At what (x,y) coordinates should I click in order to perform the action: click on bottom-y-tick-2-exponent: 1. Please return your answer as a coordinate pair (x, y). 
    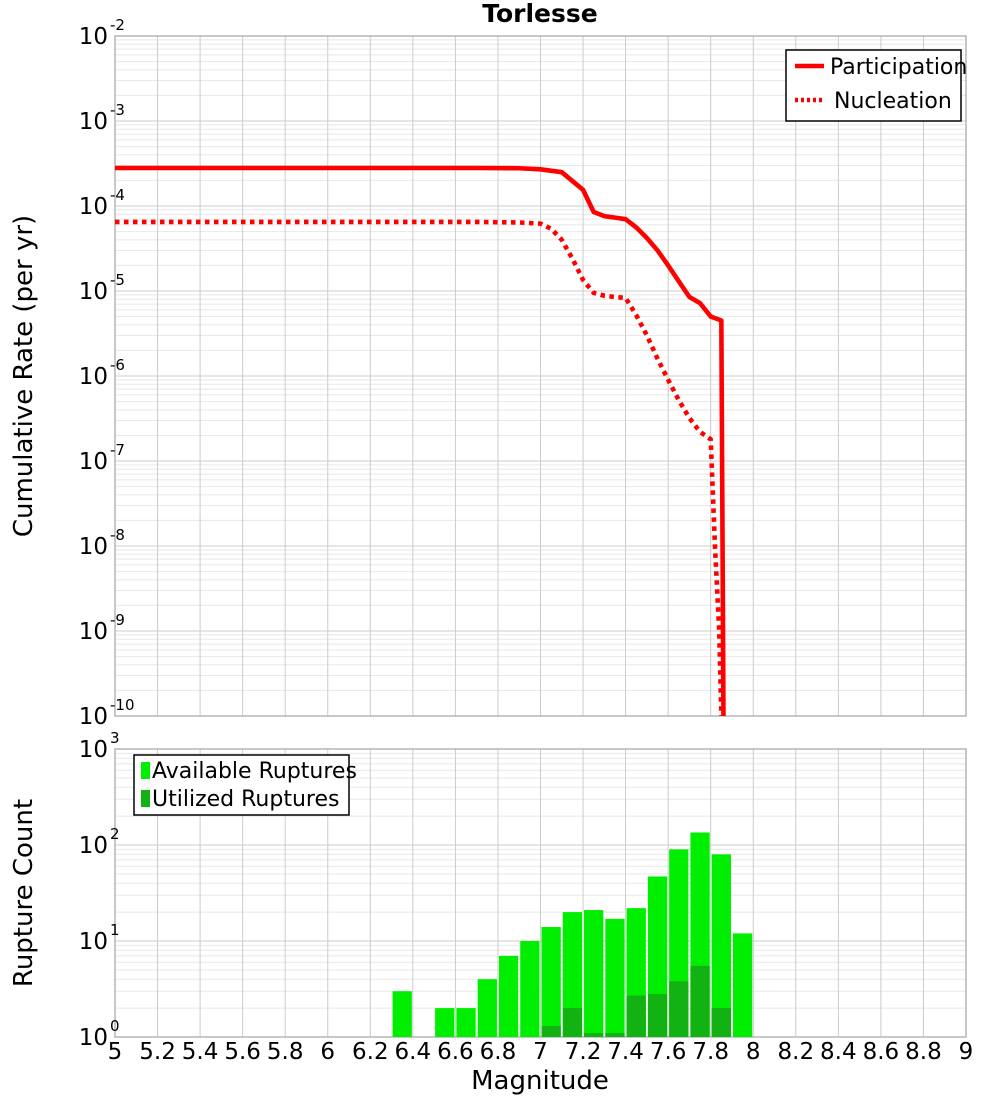
    Looking at the image, I should click on (115, 930).